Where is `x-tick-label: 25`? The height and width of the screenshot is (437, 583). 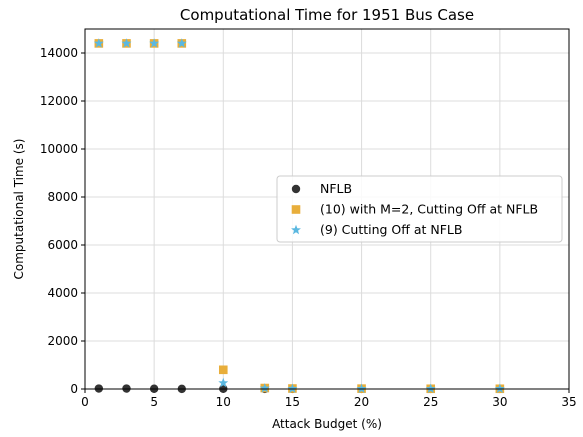
x-tick-label: 25 is located at coordinates (430, 402).